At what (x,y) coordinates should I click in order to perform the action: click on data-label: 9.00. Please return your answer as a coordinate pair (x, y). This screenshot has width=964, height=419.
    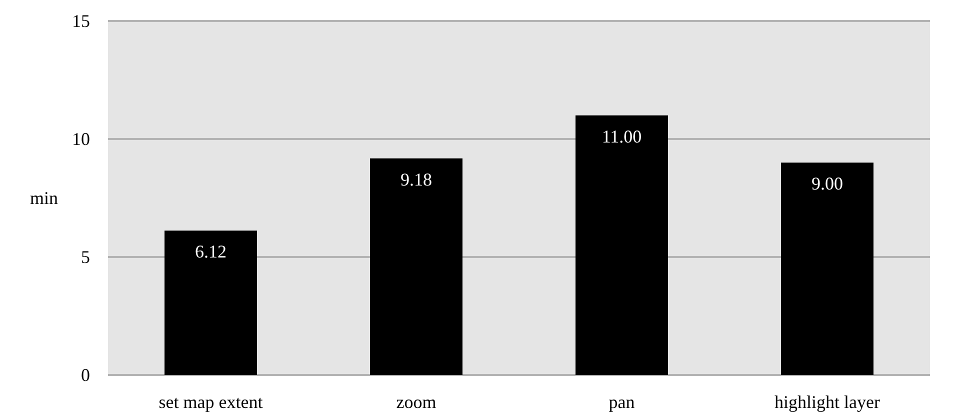
    Looking at the image, I should click on (827, 184).